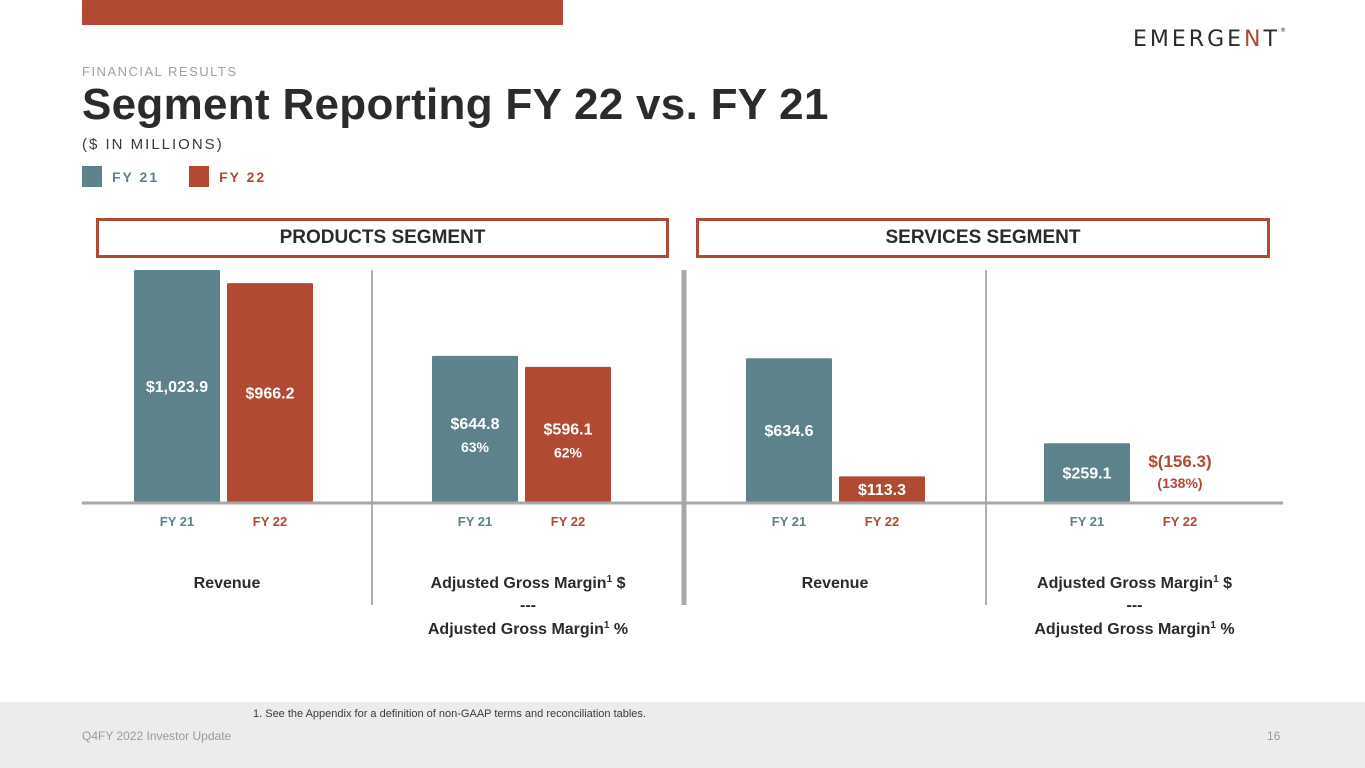 The height and width of the screenshot is (768, 1365). I want to click on bar-value-label: $634.6, so click(789, 431).